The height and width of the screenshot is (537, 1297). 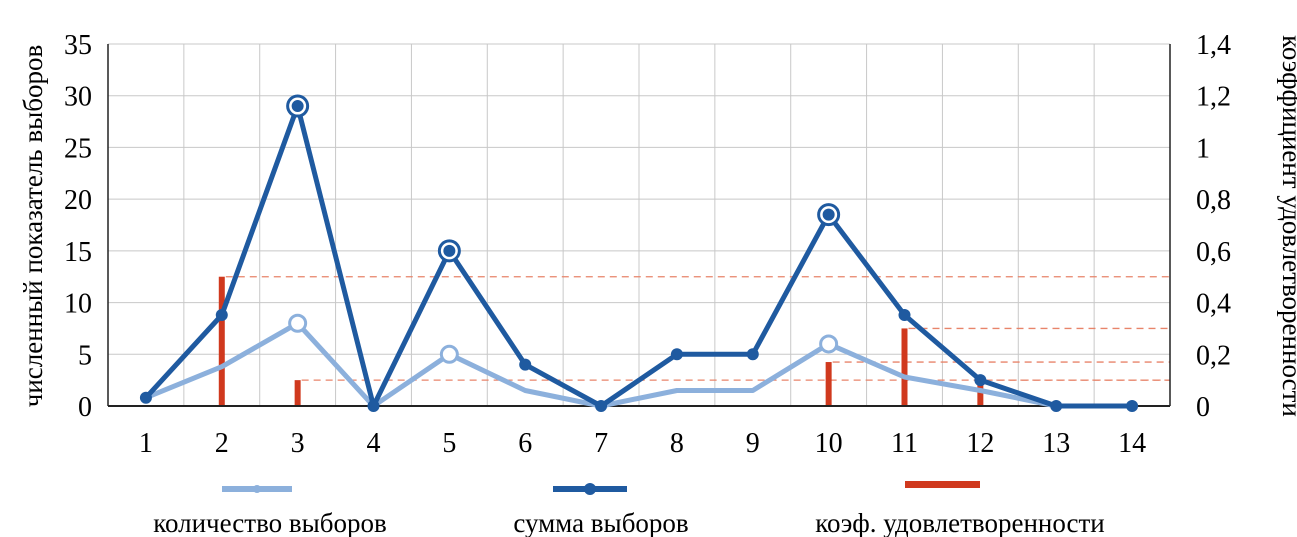 What do you see at coordinates (904, 443) in the screenshot?
I see `x-tick-label: 11` at bounding box center [904, 443].